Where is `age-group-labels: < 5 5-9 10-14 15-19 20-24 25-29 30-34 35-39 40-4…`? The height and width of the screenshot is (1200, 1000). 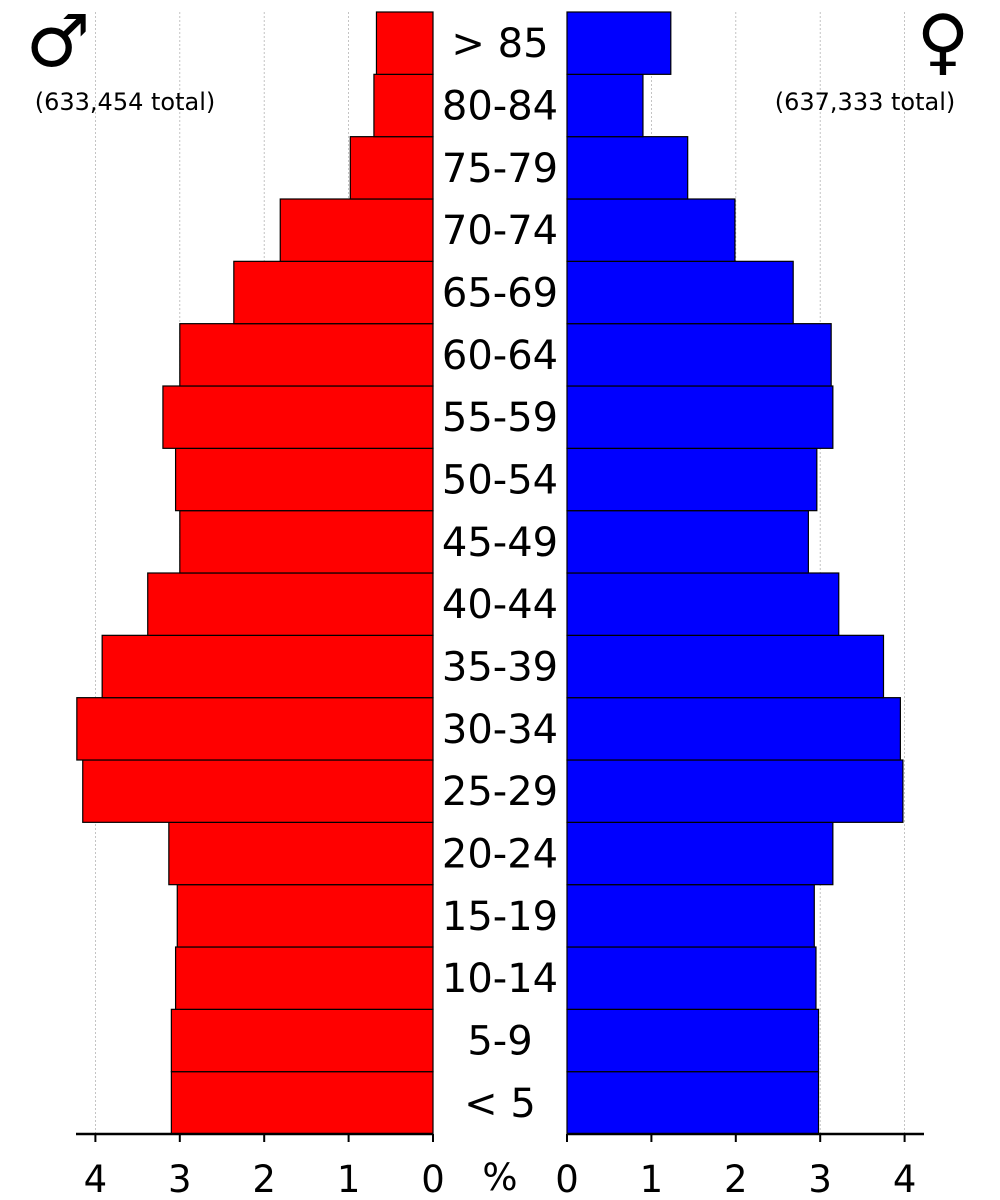
age-group-labels: < 5 5-9 10-14 15-19 20-24 25-29 30-34 35-39 40-4… is located at coordinates (500, 574).